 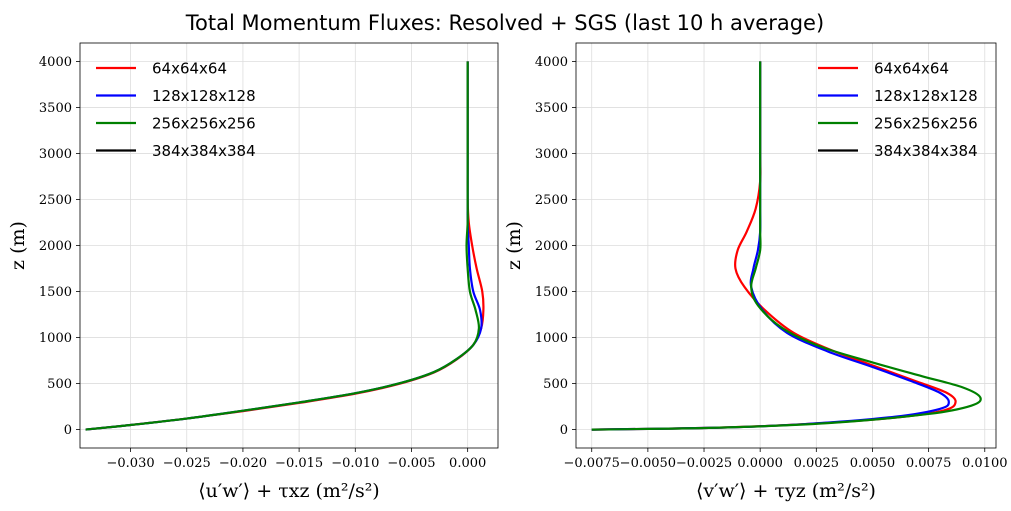 What do you see at coordinates (55, 292) in the screenshot?
I see `left-y-tick-label: 1500` at bounding box center [55, 292].